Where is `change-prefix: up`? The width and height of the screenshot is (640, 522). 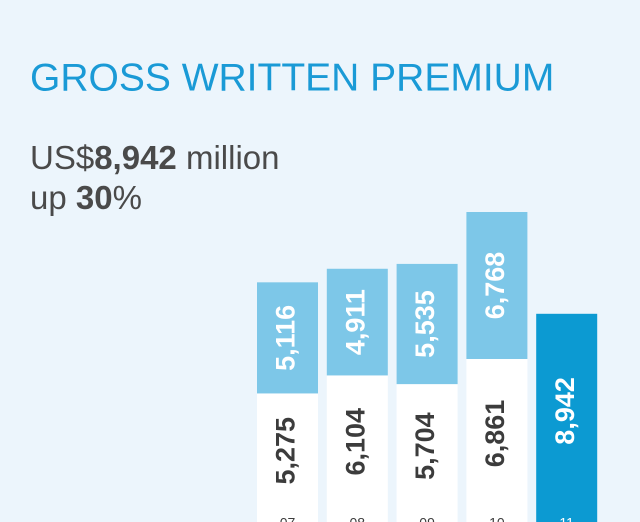 change-prefix: up is located at coordinates (53, 197).